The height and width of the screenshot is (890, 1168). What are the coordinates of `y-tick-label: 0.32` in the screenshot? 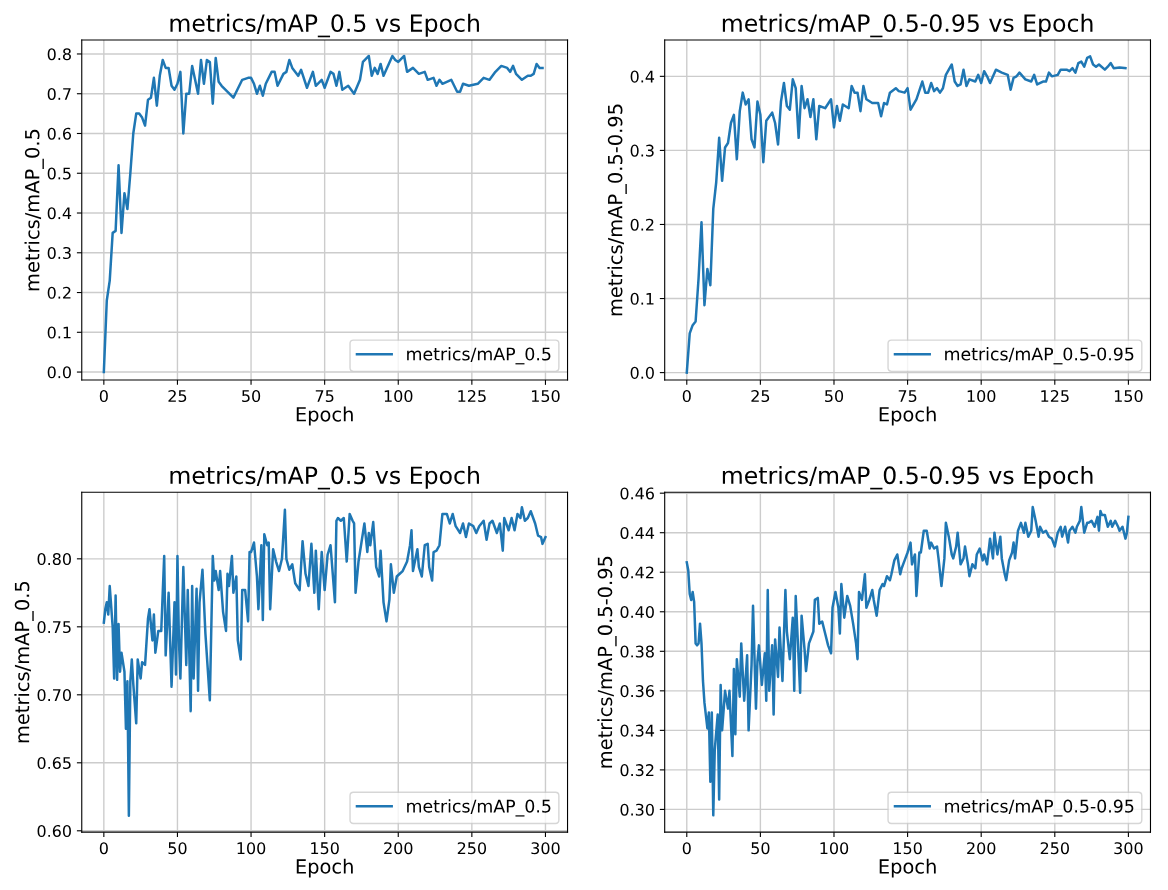 It's located at (637, 770).